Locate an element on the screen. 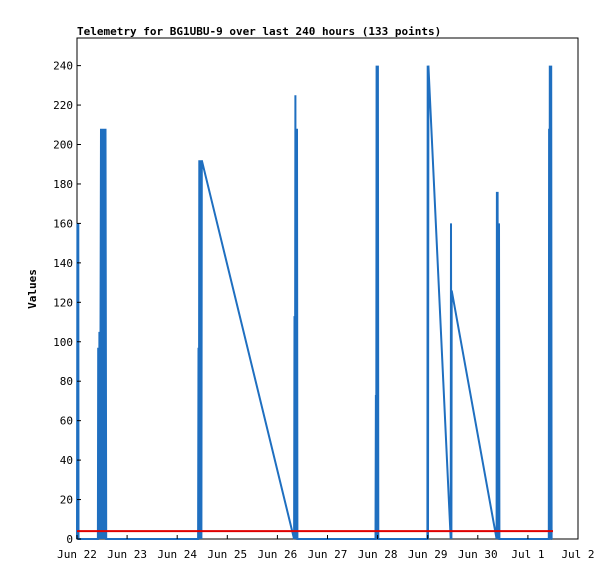 This screenshot has width=615, height=579. x-tick-label: Jun 29 is located at coordinates (428, 554).